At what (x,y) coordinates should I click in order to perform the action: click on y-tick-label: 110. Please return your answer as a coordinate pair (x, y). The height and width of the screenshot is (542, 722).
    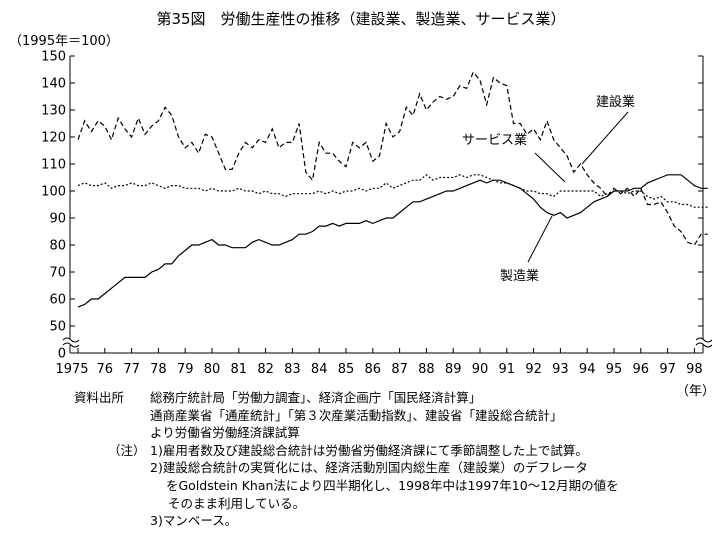
    Looking at the image, I should click on (53, 165).